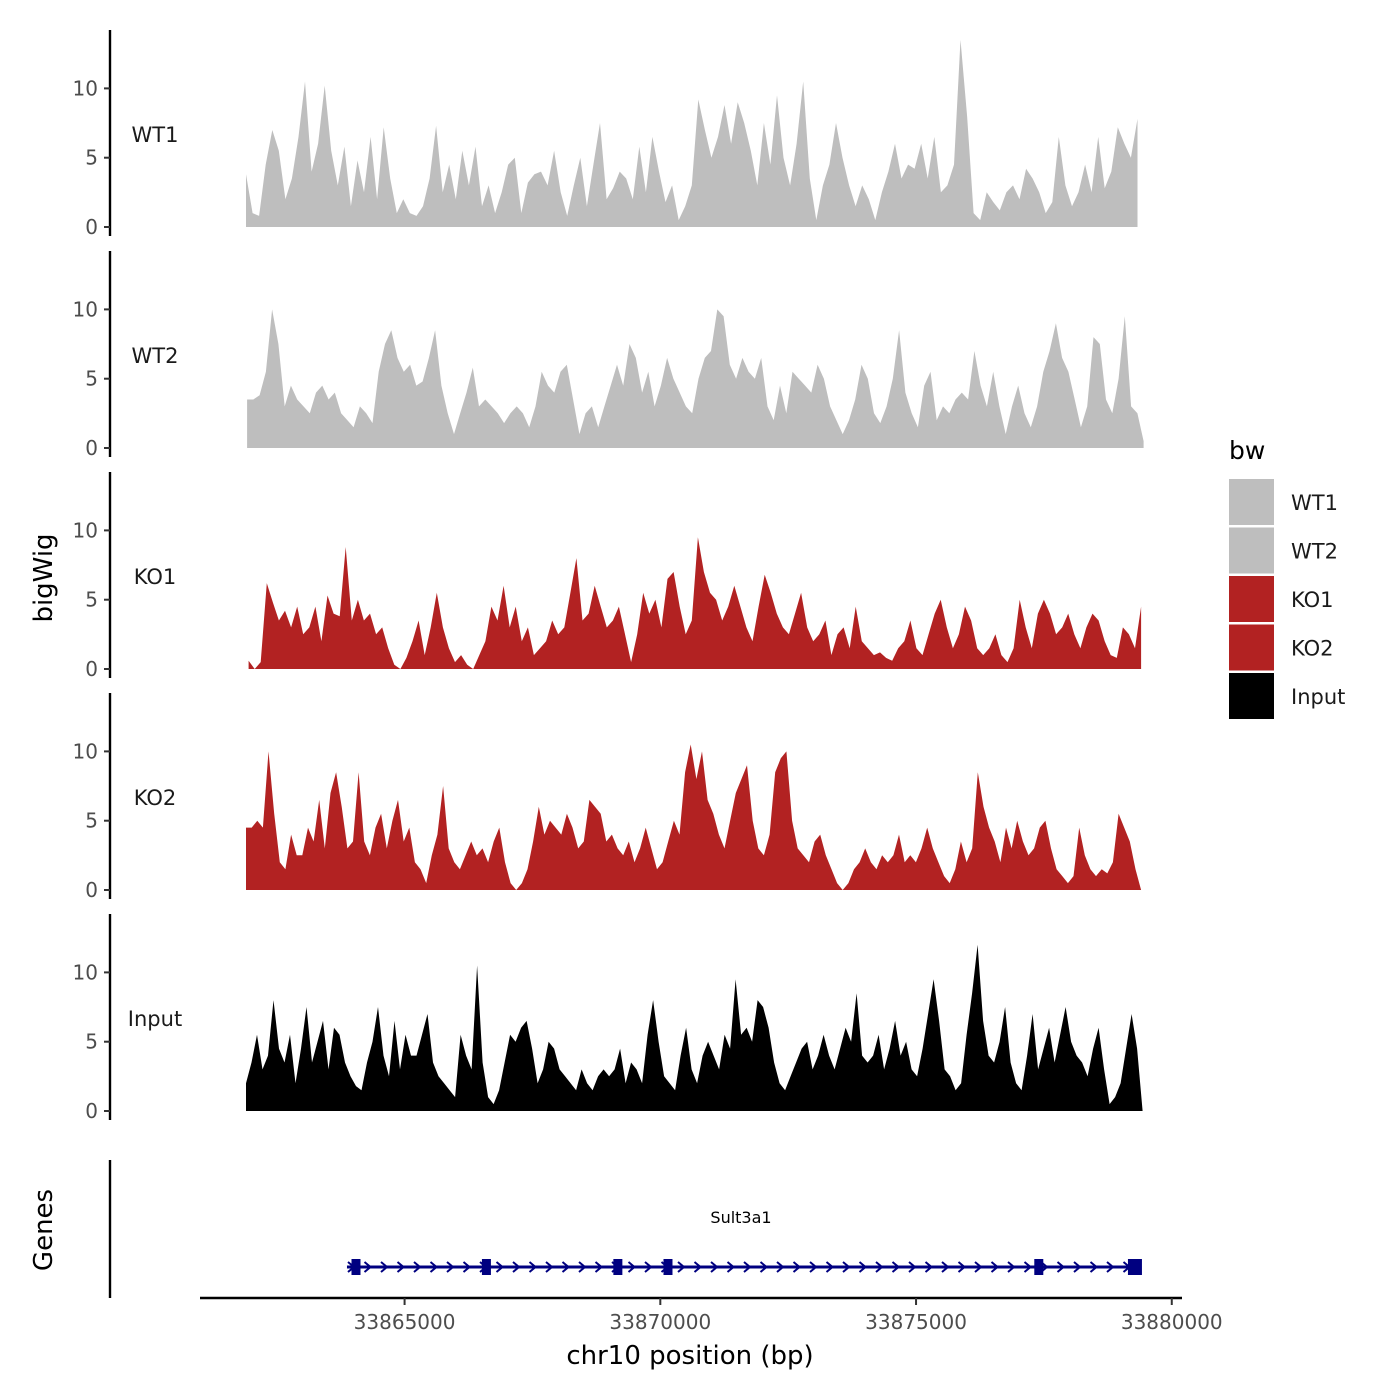 The width and height of the screenshot is (1400, 1400). I want to click on track-ko1: 0 5 10 KO1, so click(607, 576).